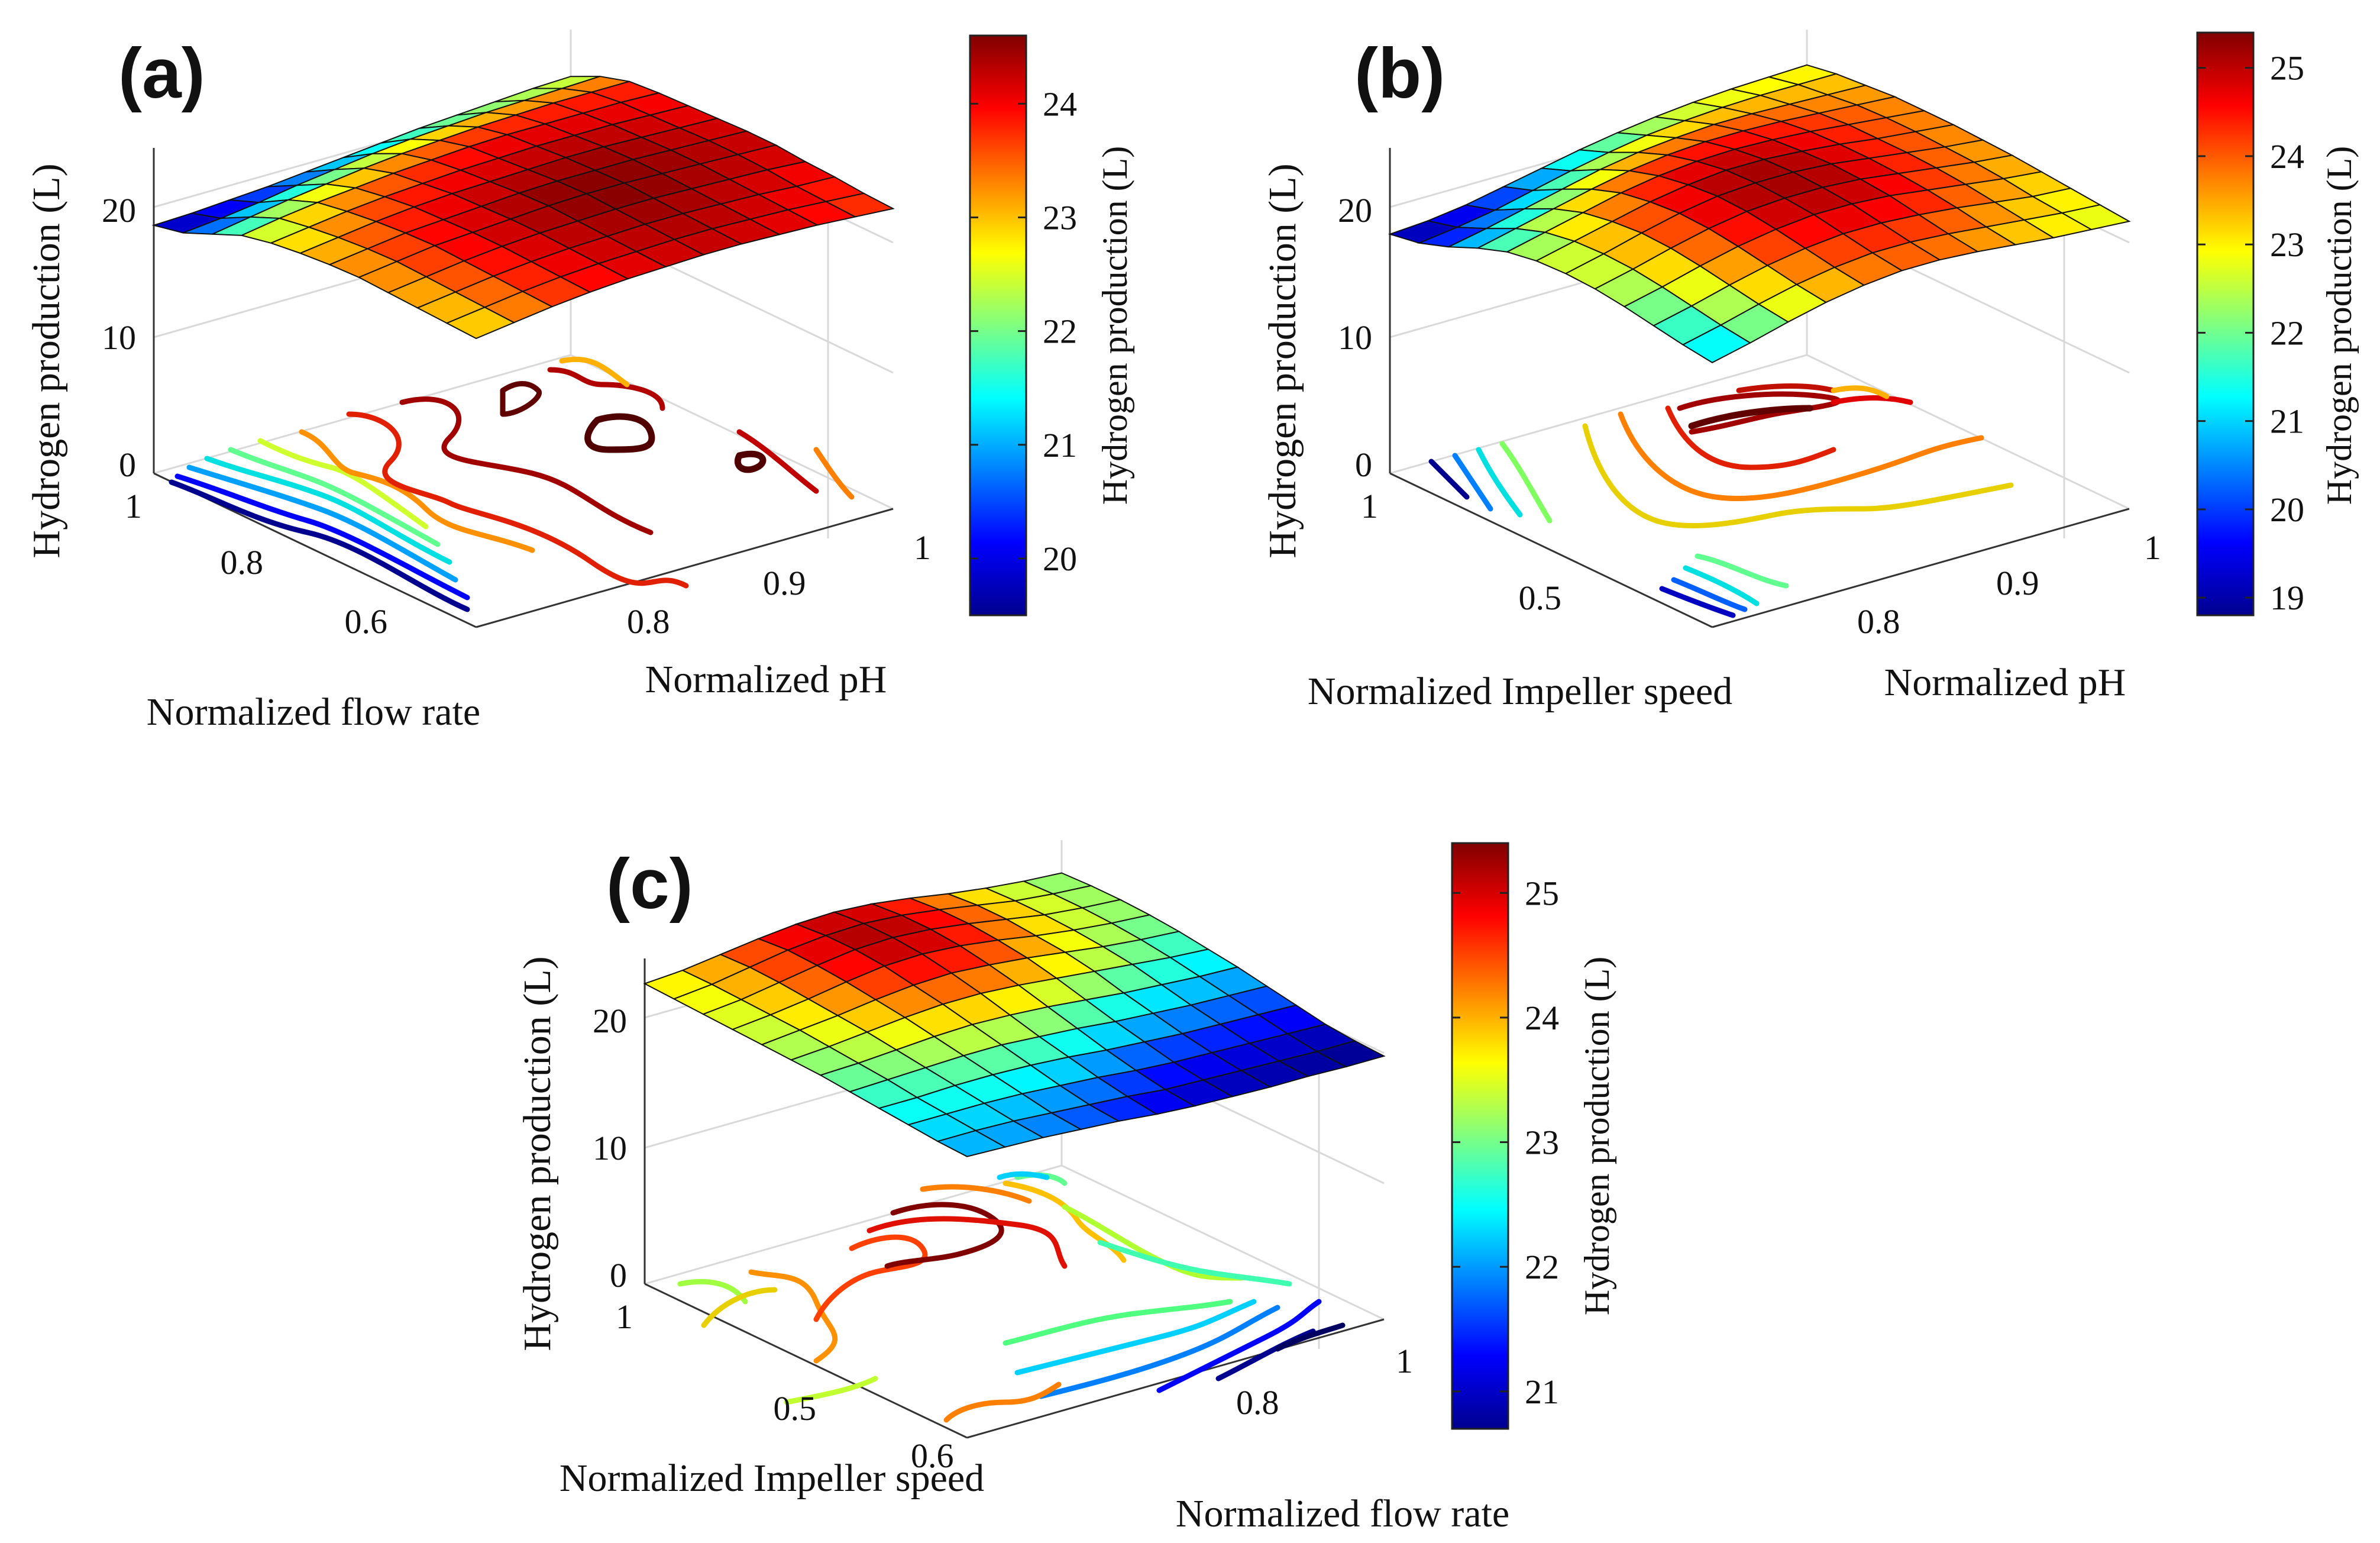  I want to click on panel-b-x-tick-1: 1, so click(1369, 506).